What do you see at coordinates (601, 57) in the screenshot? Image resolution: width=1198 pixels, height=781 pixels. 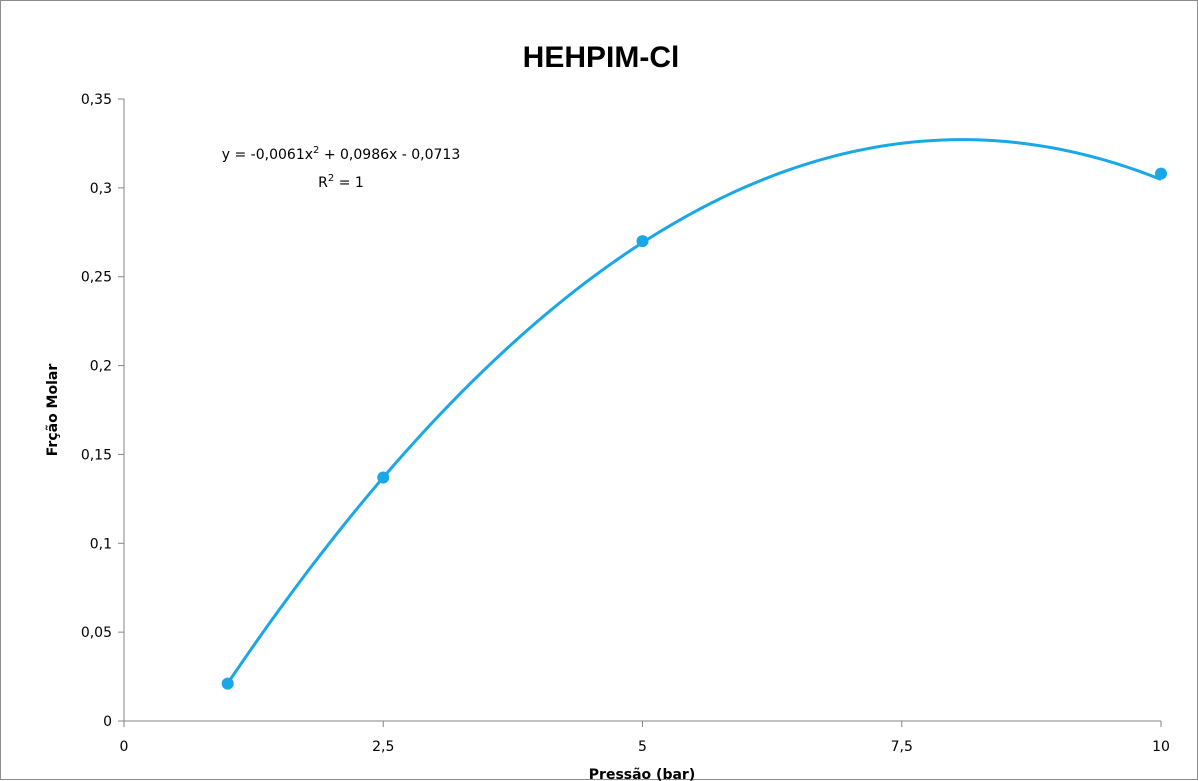 I see `chart-title: HEHPIM-Cl` at bounding box center [601, 57].